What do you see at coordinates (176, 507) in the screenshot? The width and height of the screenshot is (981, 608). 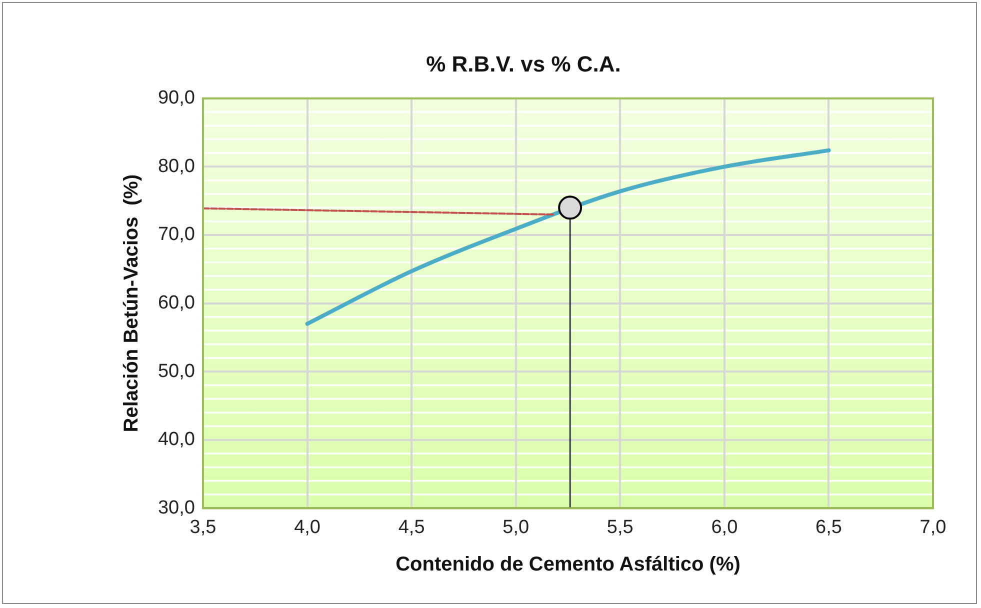 I see `y-tick-label: 30,0` at bounding box center [176, 507].